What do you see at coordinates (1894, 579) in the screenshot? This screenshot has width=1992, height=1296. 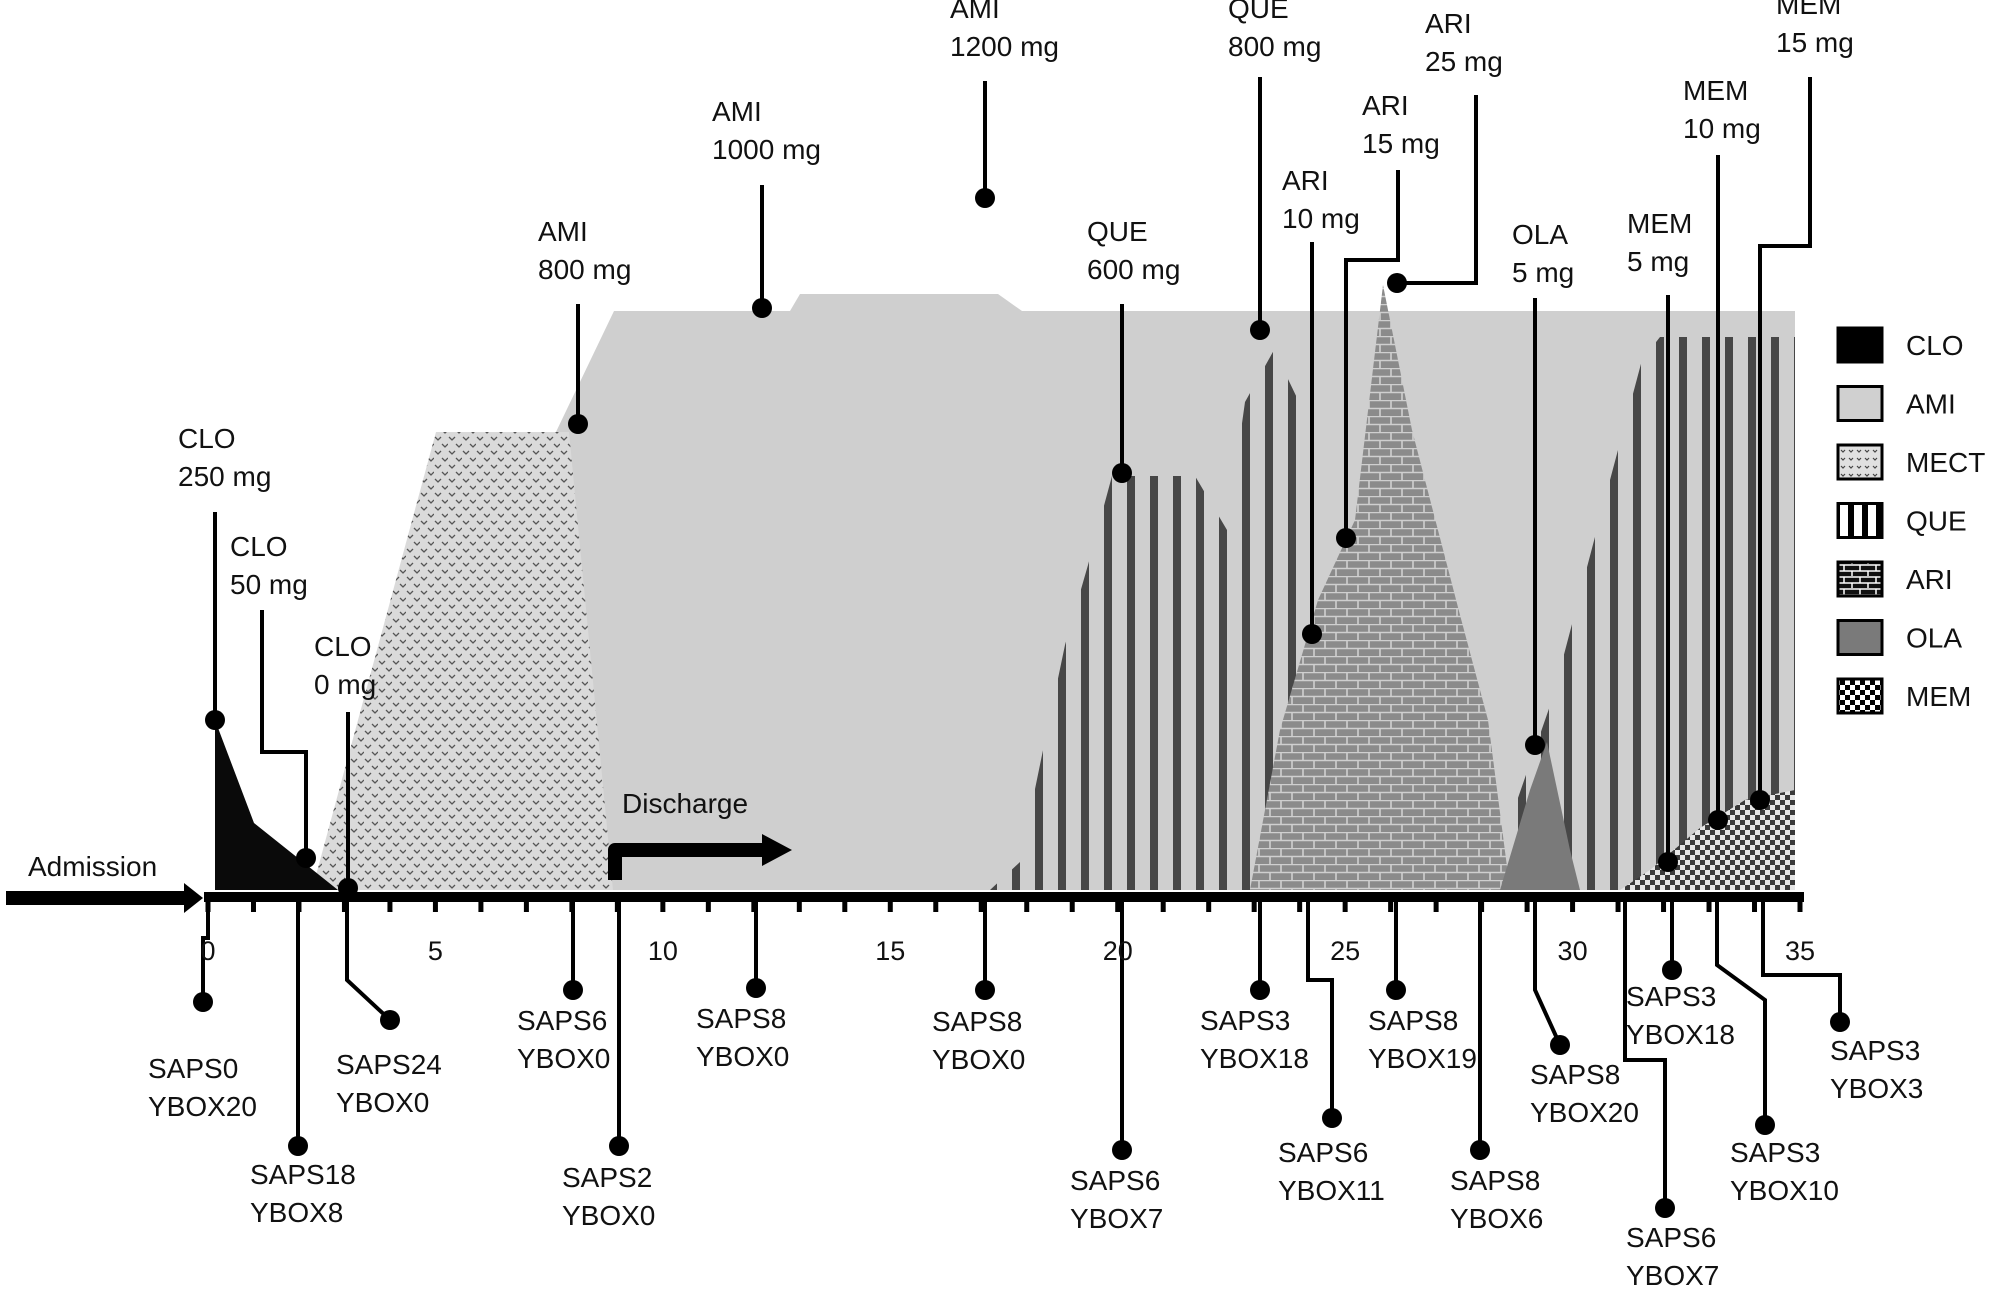 I see `legend-item-ari: ARI` at bounding box center [1894, 579].